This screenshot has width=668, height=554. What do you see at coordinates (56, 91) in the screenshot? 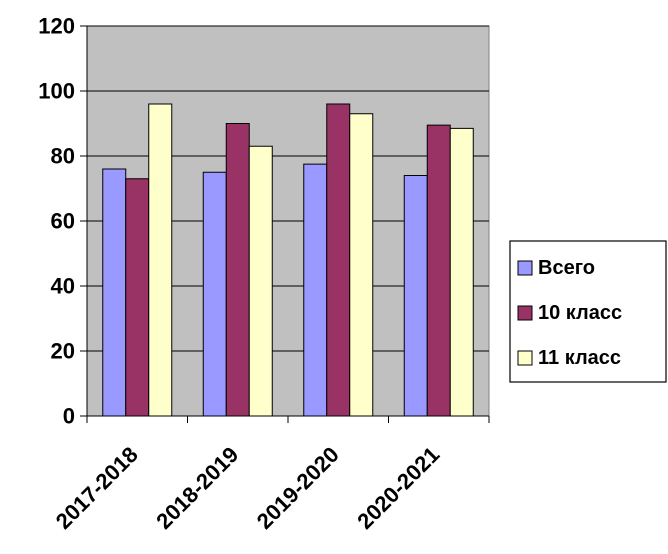
I see `y-tick-label: 100` at bounding box center [56, 91].